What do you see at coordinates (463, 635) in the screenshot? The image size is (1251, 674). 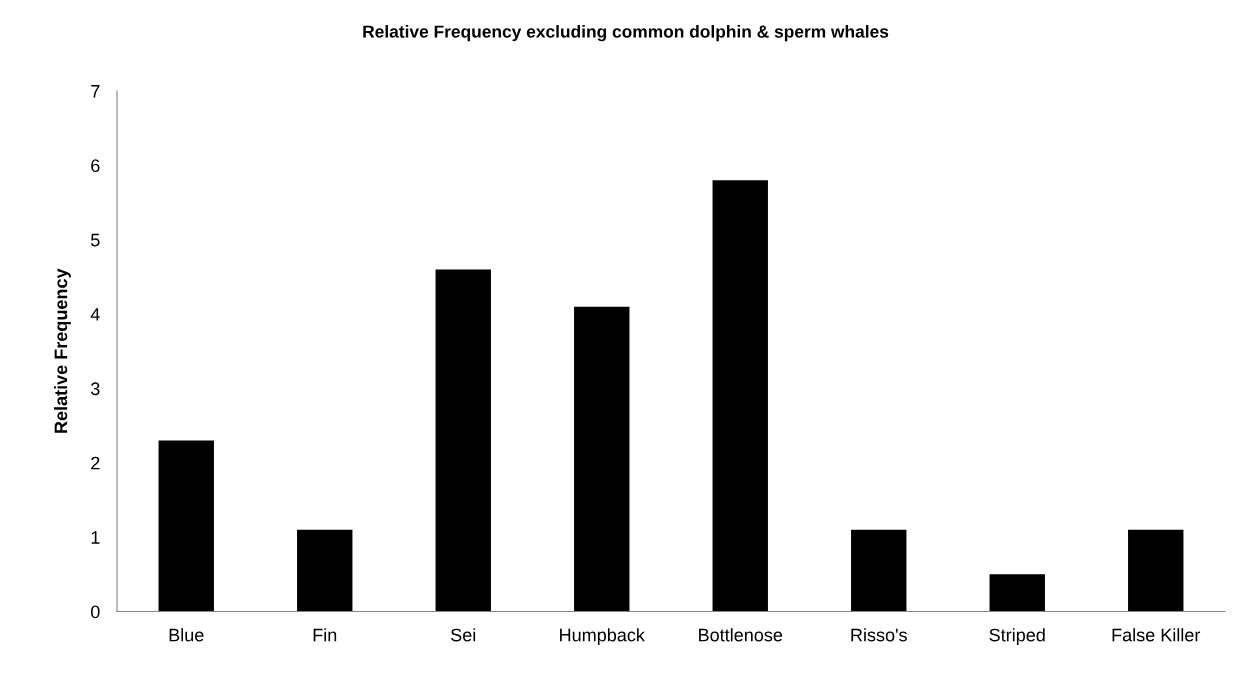 I see `x-tick-label: Sei` at bounding box center [463, 635].